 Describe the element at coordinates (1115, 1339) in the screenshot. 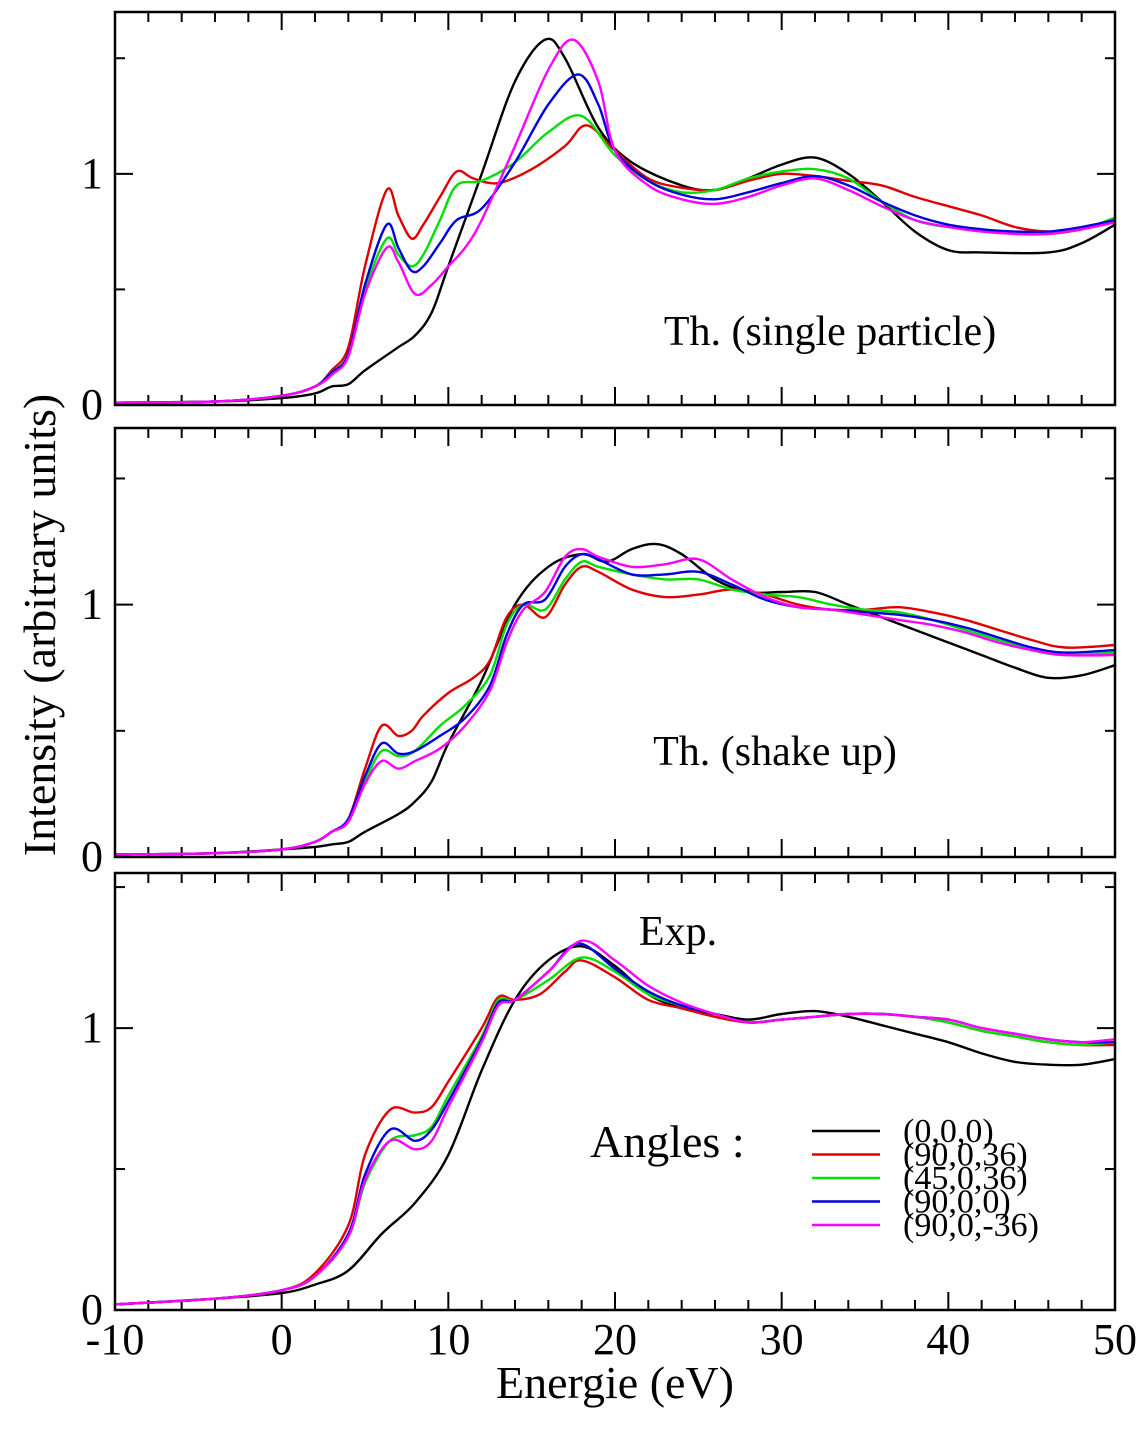

I see `x-tick-label: 50` at that location.